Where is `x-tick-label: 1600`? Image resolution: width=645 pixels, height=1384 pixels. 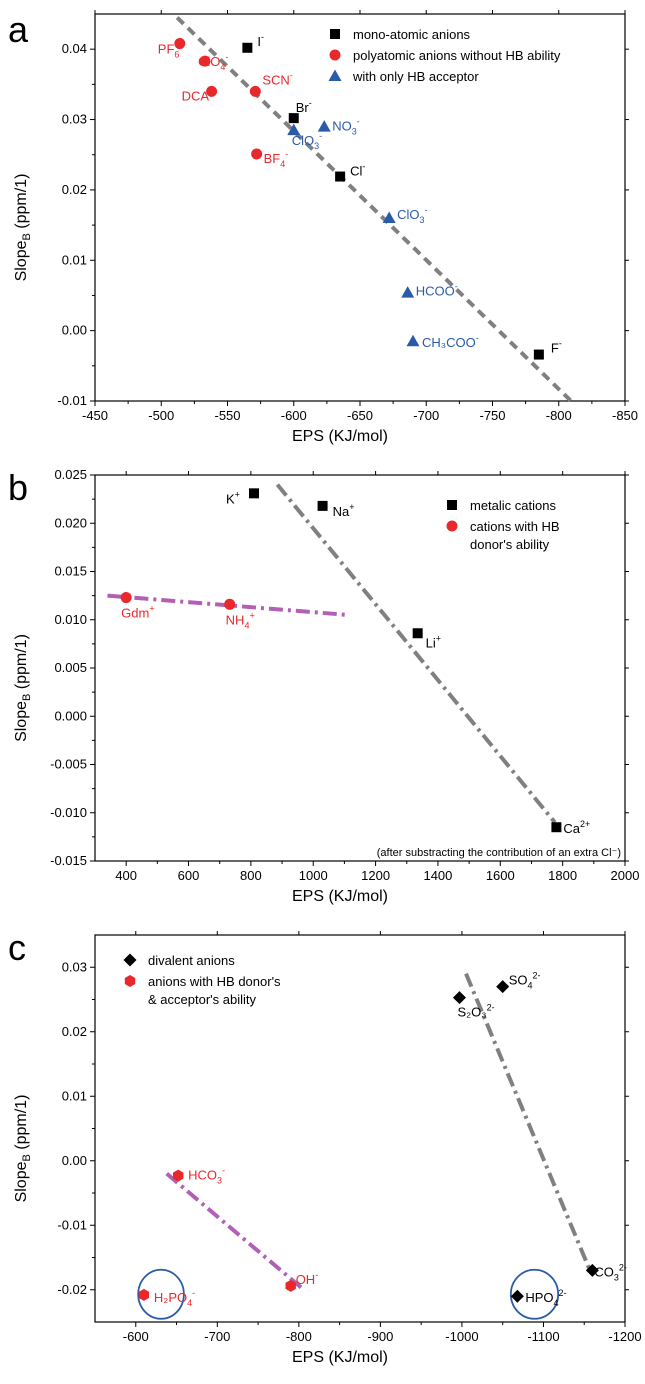
x-tick-label: 1600 is located at coordinates (500, 875).